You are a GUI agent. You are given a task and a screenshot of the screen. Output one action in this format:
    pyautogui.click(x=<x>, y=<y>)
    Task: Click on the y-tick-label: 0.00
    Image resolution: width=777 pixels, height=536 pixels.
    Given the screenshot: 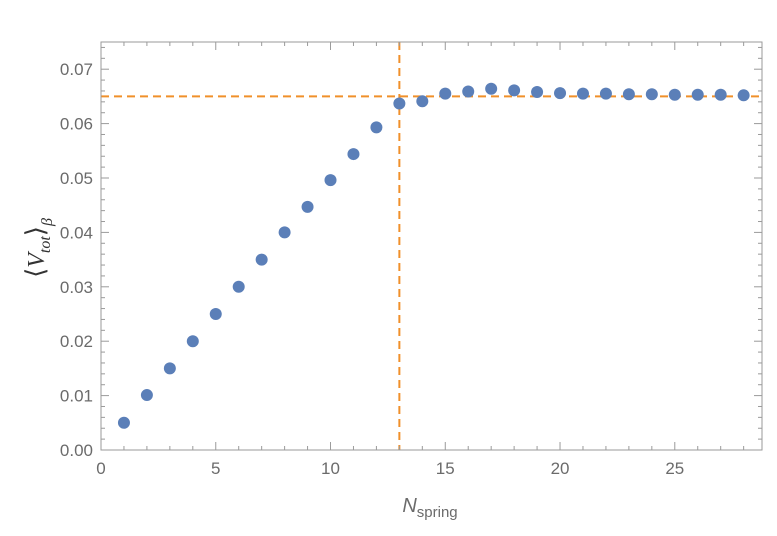 What is the action you would take?
    pyautogui.click(x=76, y=450)
    